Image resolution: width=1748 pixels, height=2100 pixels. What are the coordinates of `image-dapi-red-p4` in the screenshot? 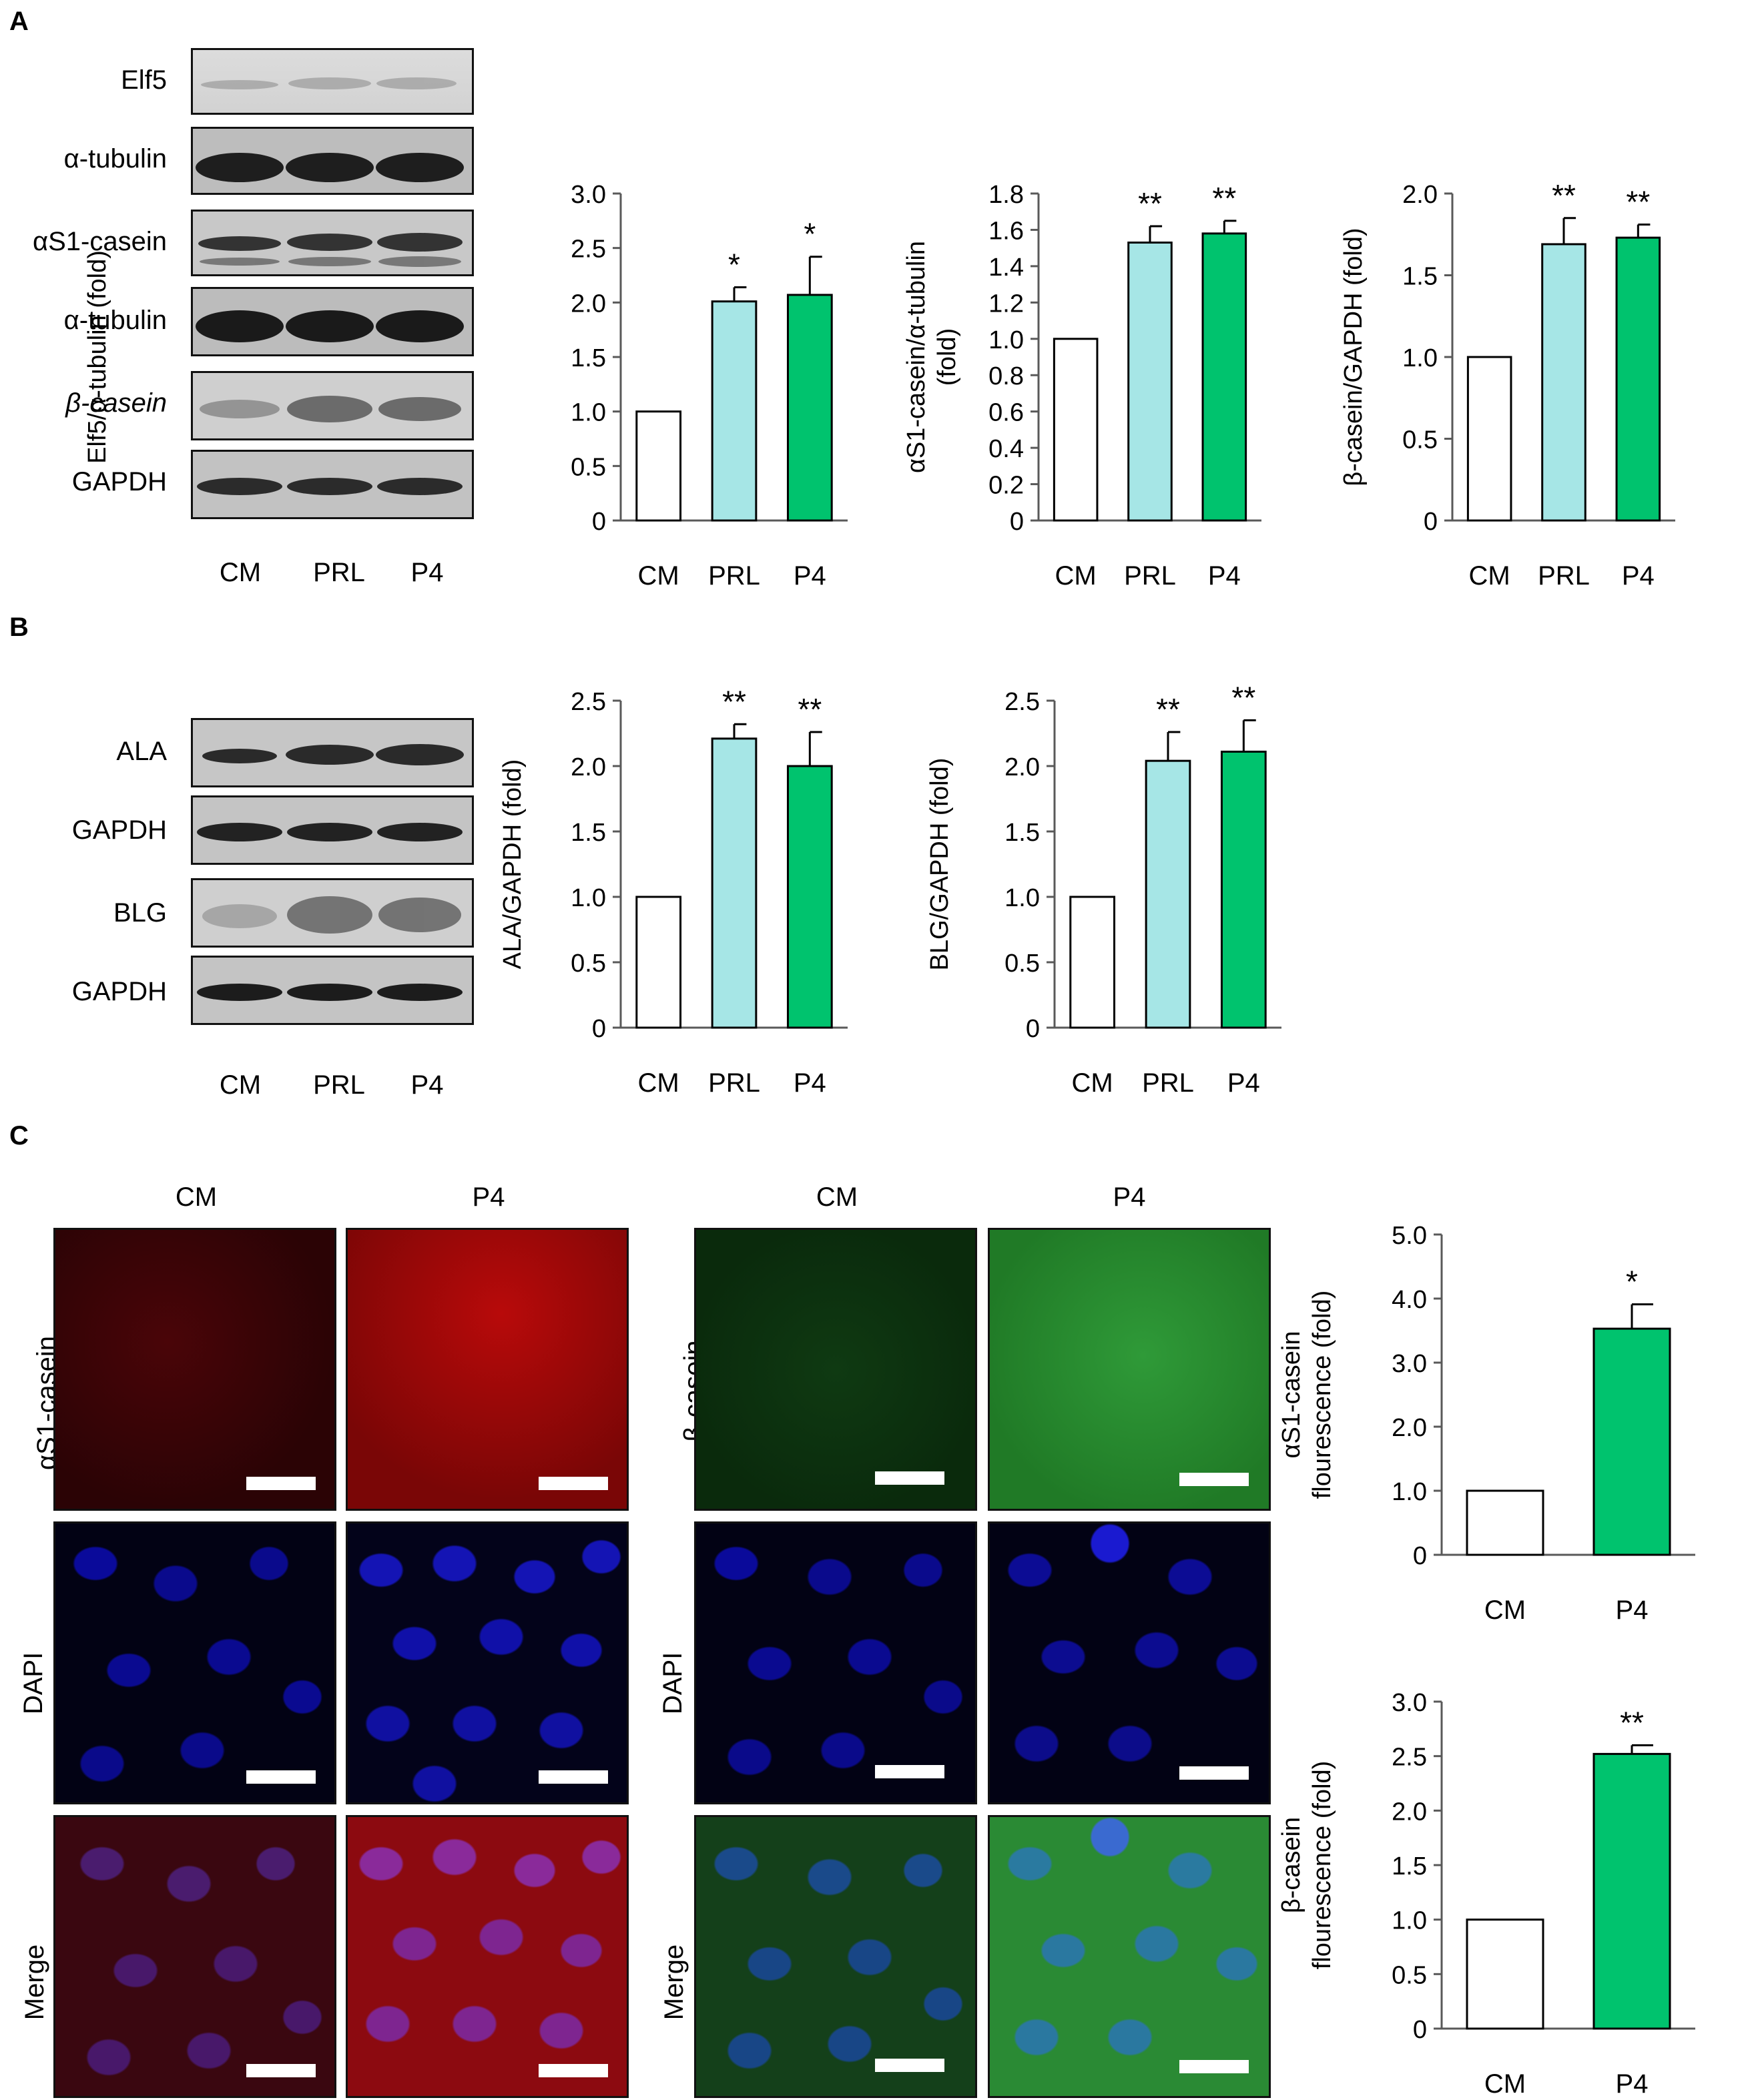 It's located at (487, 1662).